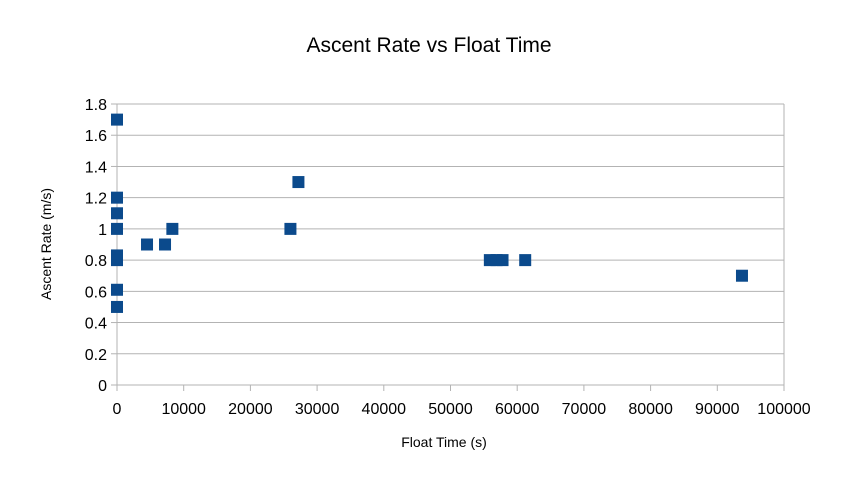 Image resolution: width=858 pixels, height=491 pixels. I want to click on y-tick-label: 0, so click(102, 386).